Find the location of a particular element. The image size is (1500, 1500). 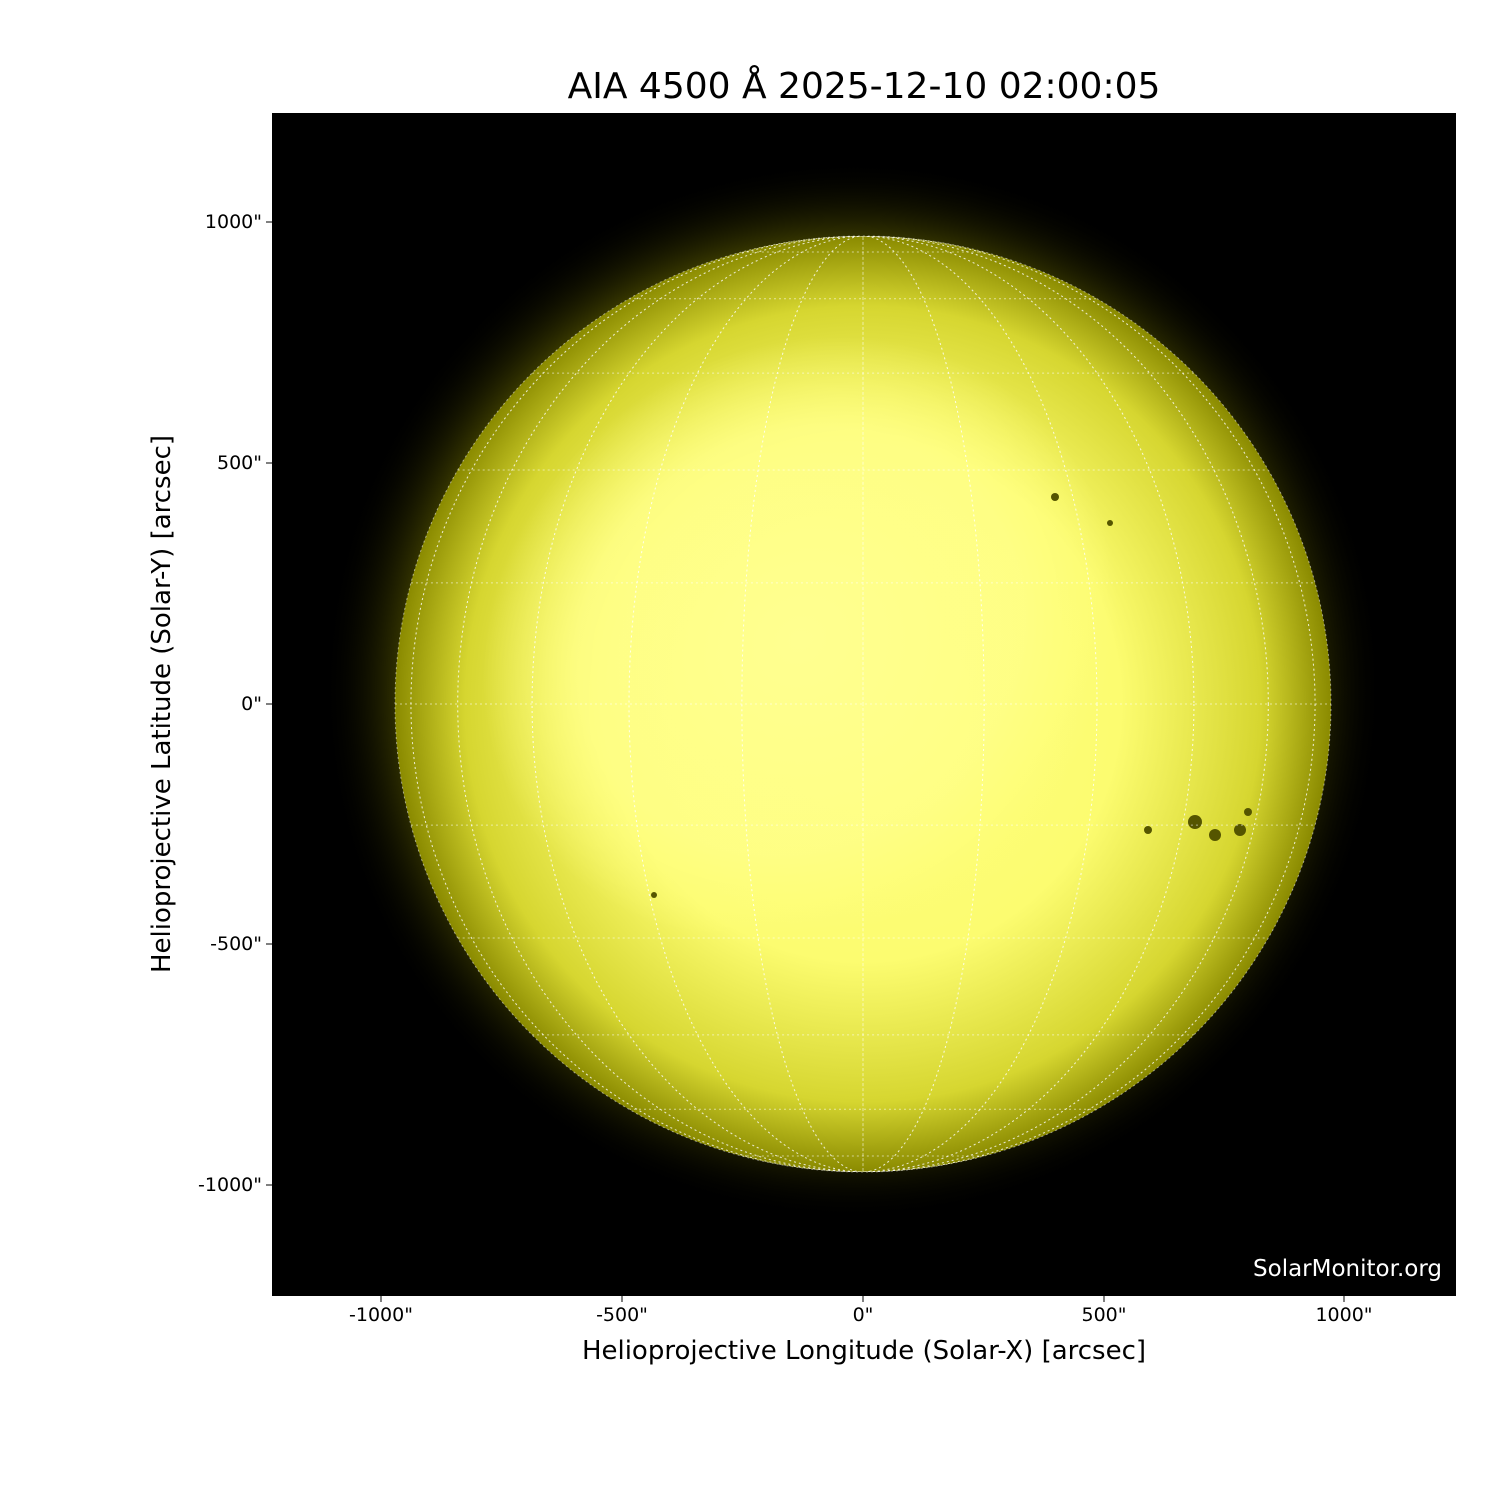

plot-title: AIA 4500 Å 2025-12-10 02:00:05 is located at coordinates (864, 86).